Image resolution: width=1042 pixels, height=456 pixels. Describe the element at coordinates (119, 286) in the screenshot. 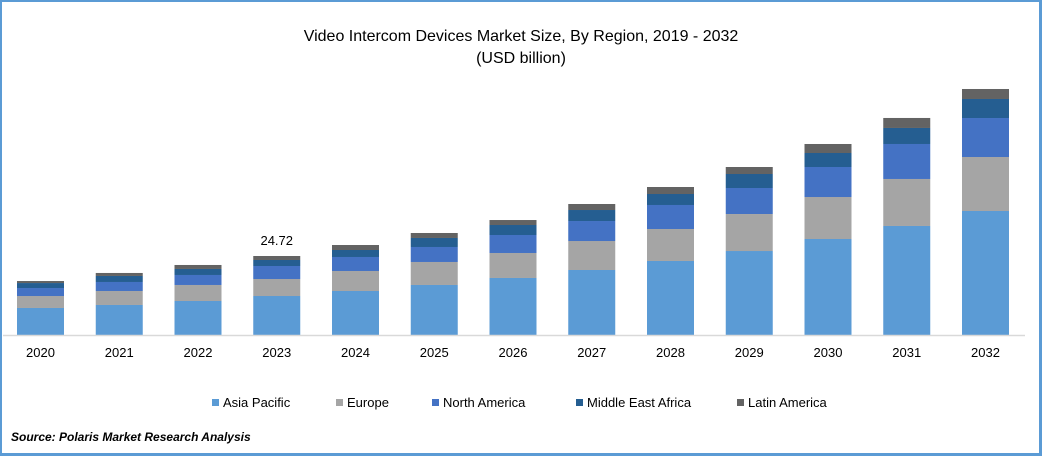

I see `bar-segment-north-america-2021` at that location.